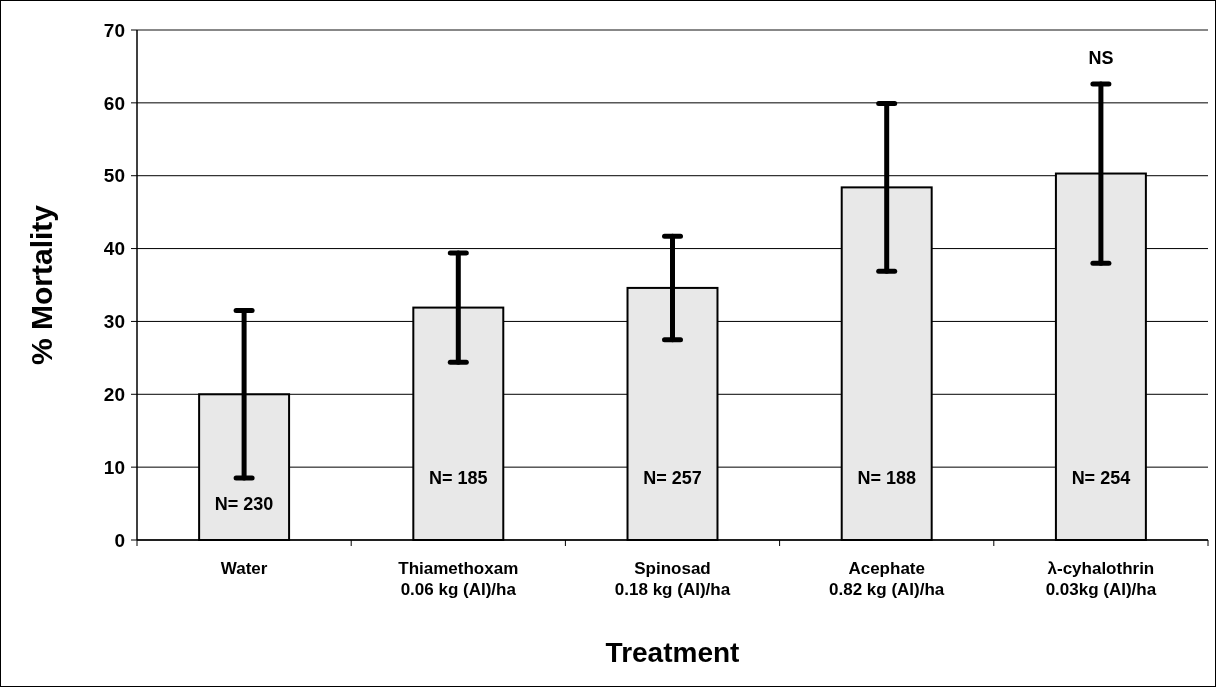 The width and height of the screenshot is (1216, 687). I want to click on annotation: N= 257, so click(672, 478).